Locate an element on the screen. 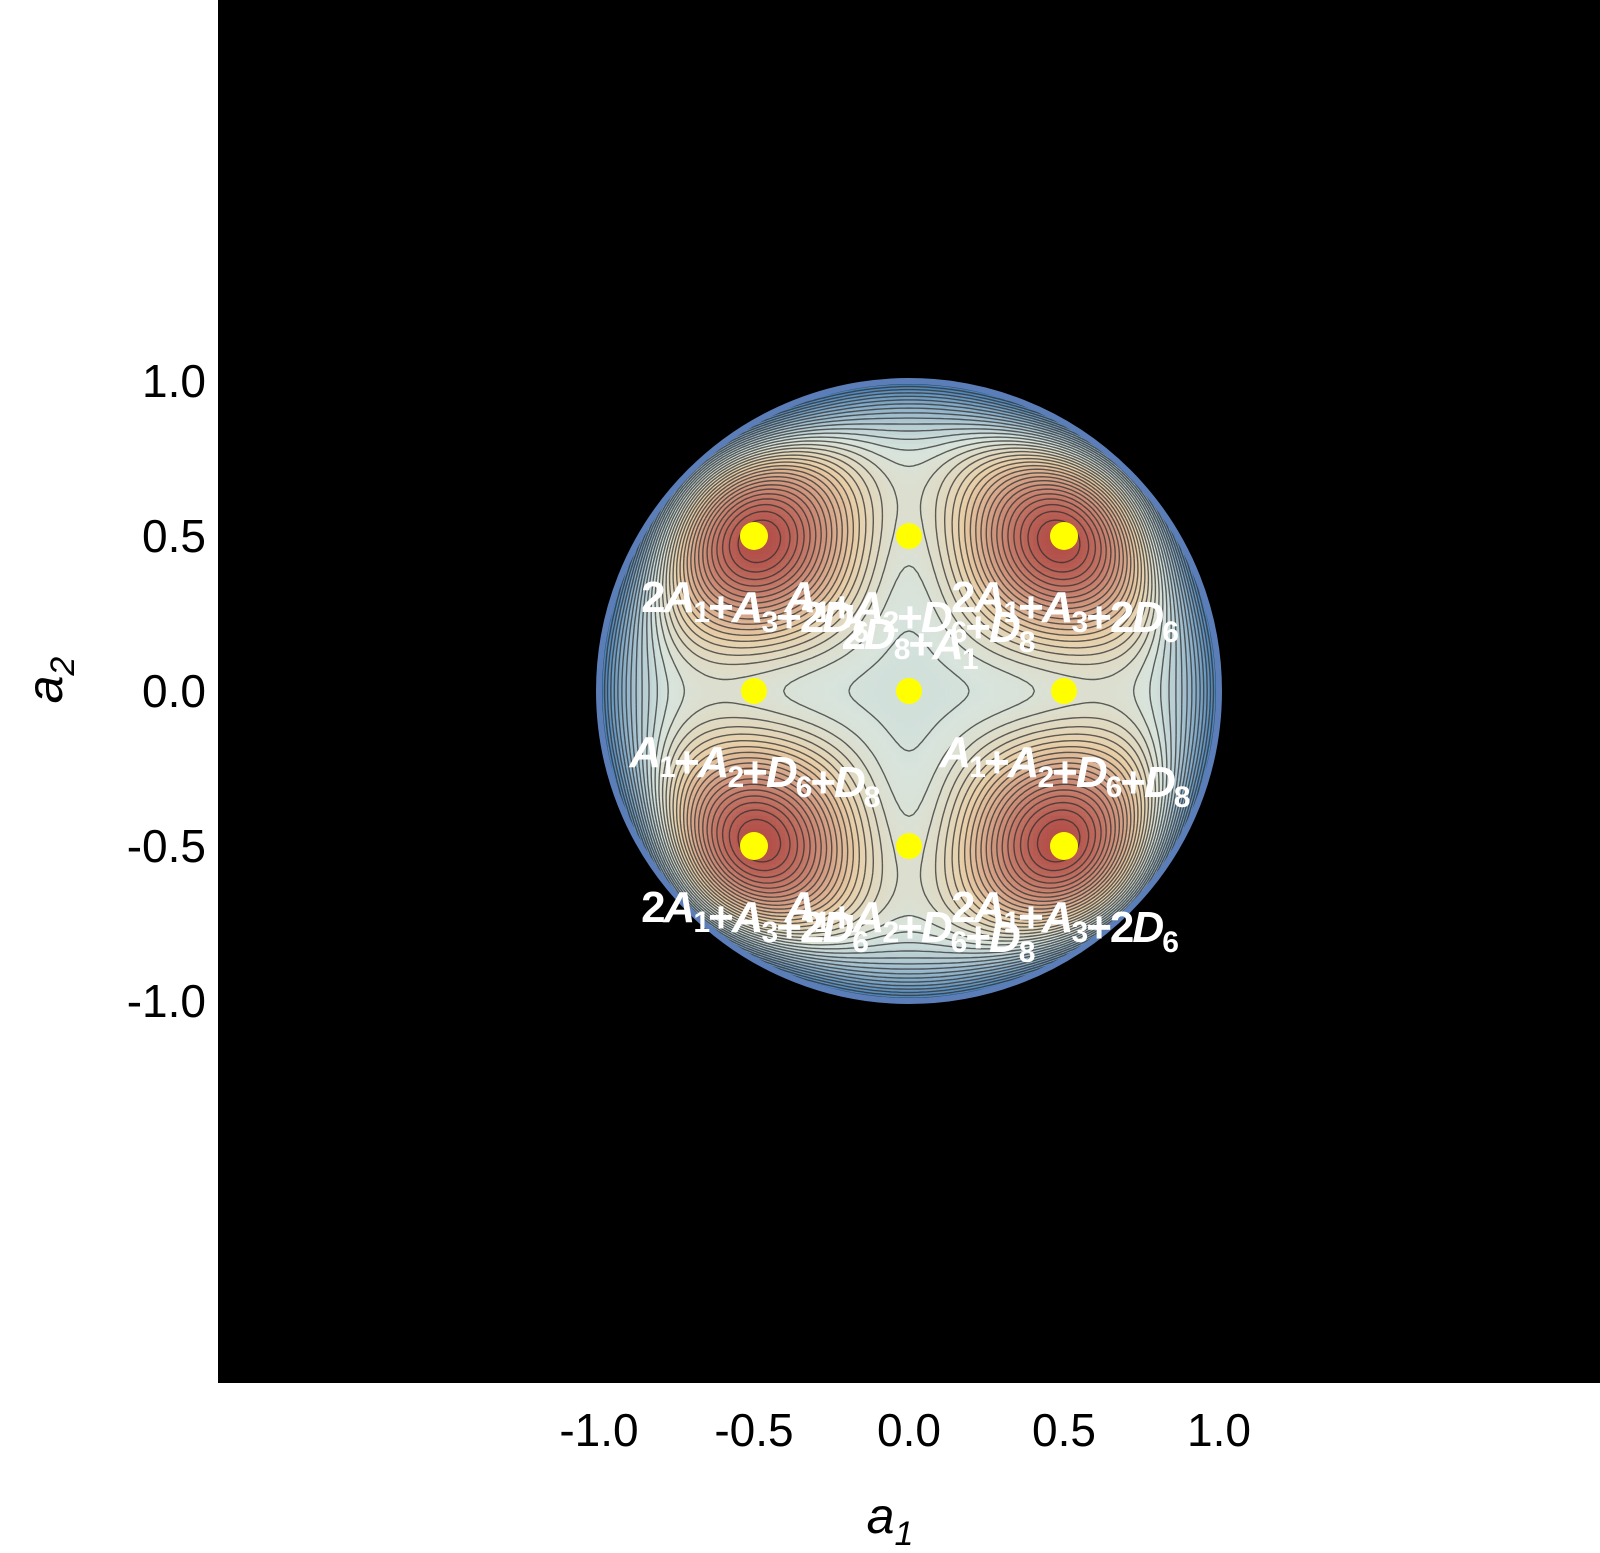  x-tick-labels: -1.0 -0.5 0.0 0.5 1.0 is located at coordinates (905, 1430).